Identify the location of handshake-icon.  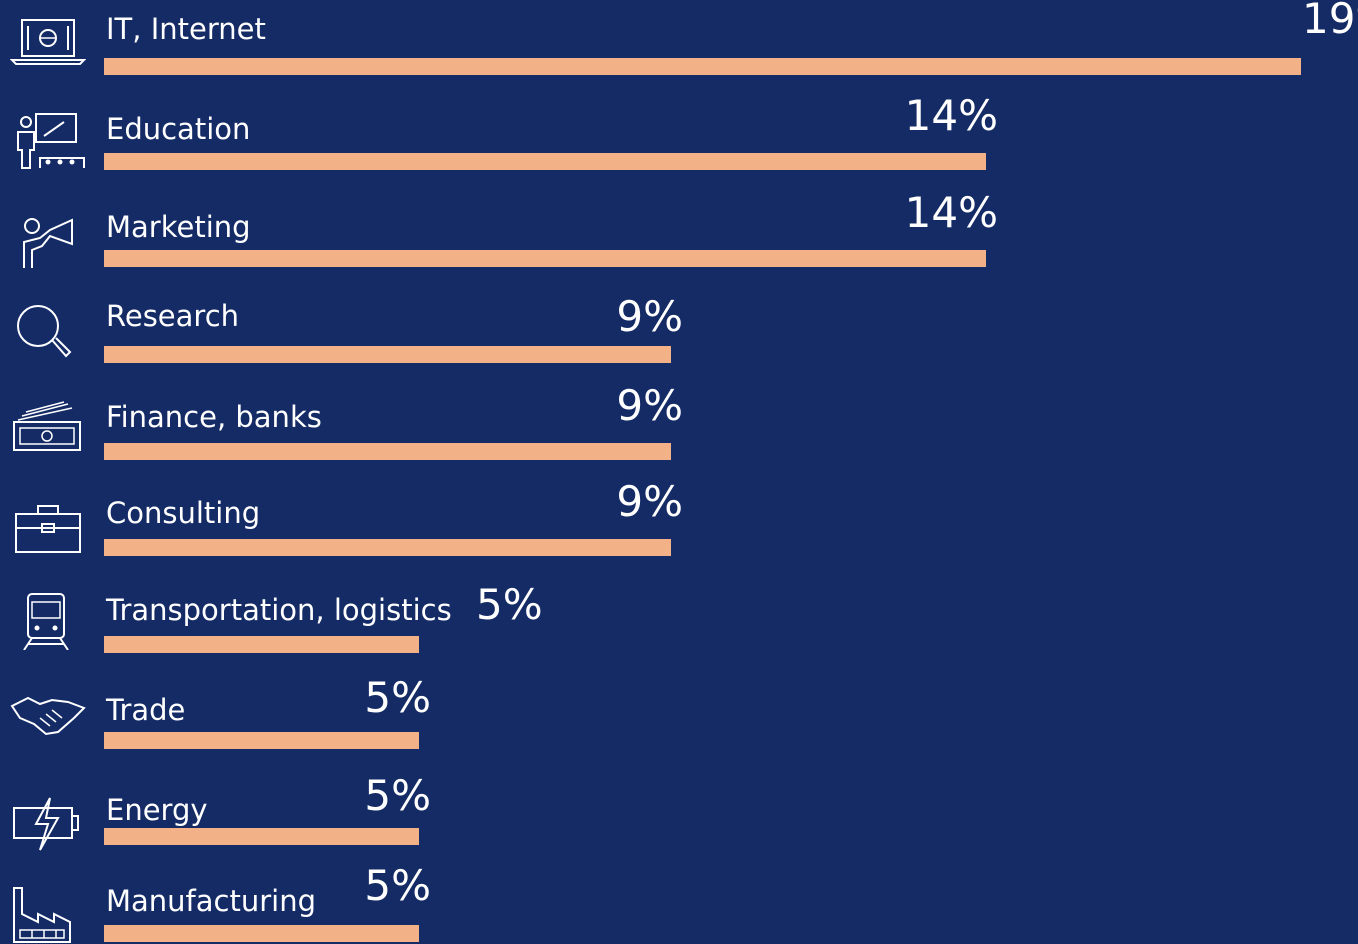
(48, 718).